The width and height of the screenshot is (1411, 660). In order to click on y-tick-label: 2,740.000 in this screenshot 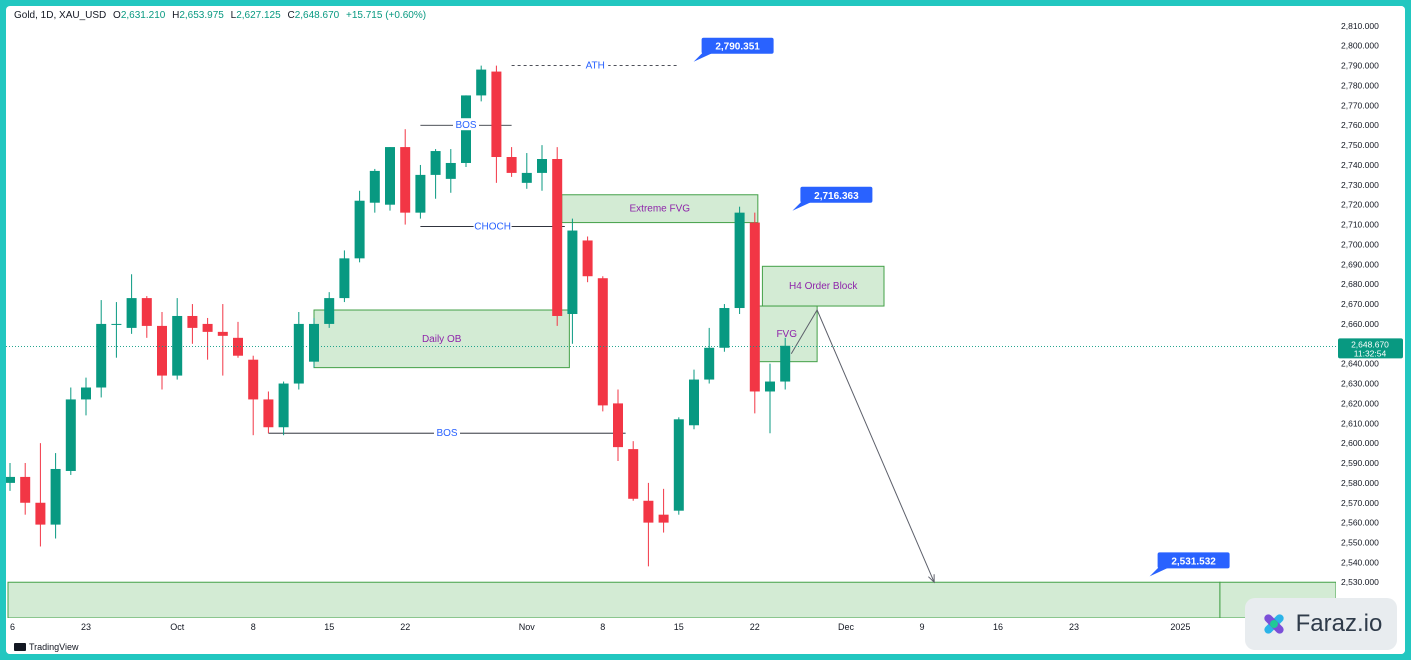, I will do `click(1360, 165)`.